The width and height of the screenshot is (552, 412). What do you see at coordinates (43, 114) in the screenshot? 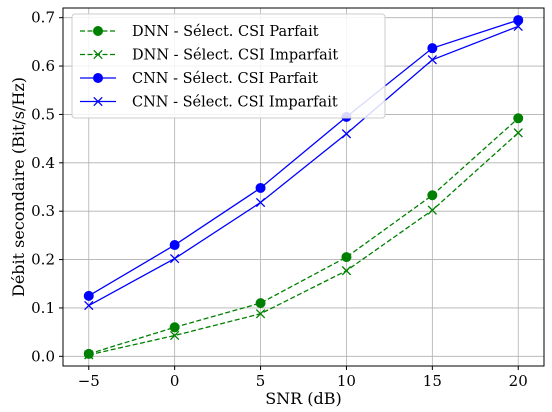
I see `y-tick-label: 0.5` at bounding box center [43, 114].